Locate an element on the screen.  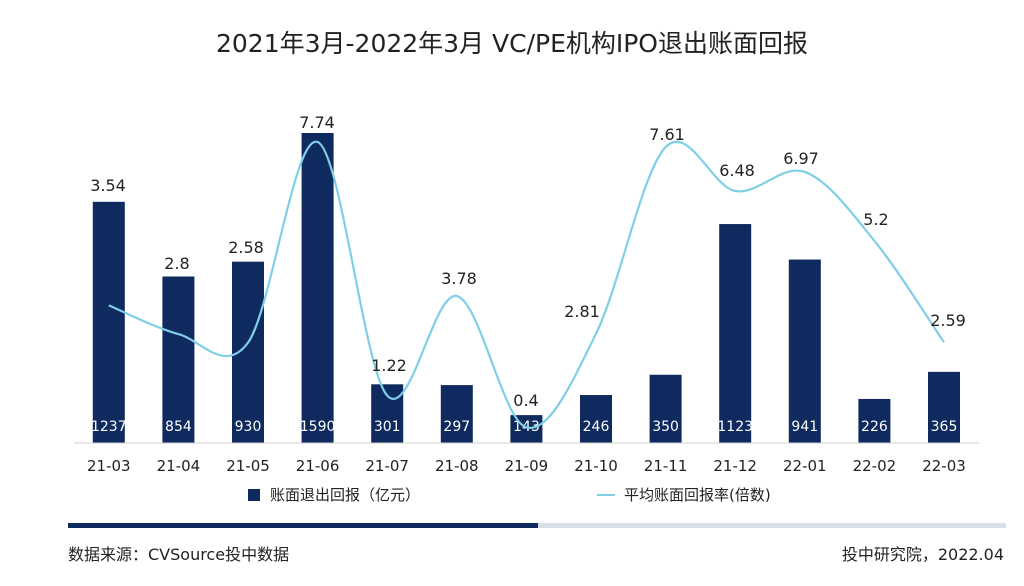
bar-label-21-04: 854 is located at coordinates (178, 427).